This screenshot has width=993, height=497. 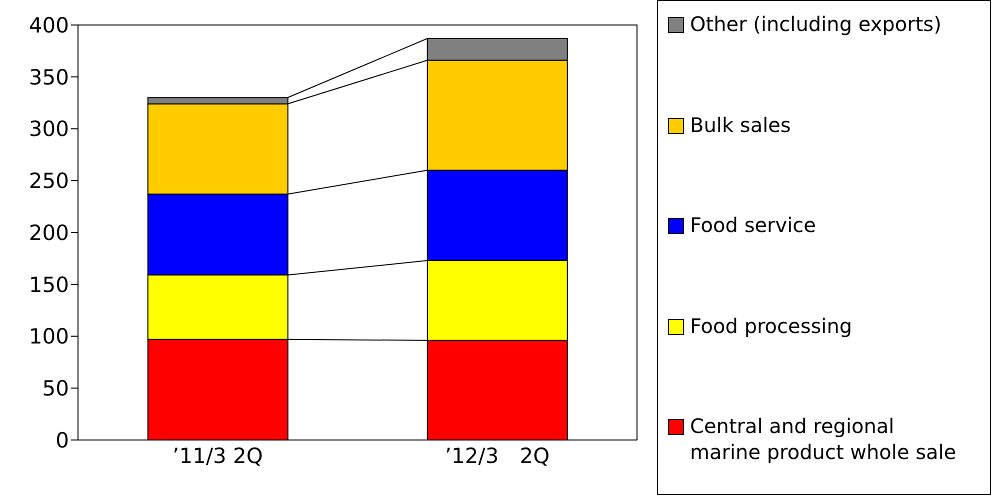 What do you see at coordinates (497, 456) in the screenshot?
I see `x-tick-label: ’12/3 2Q` at bounding box center [497, 456].